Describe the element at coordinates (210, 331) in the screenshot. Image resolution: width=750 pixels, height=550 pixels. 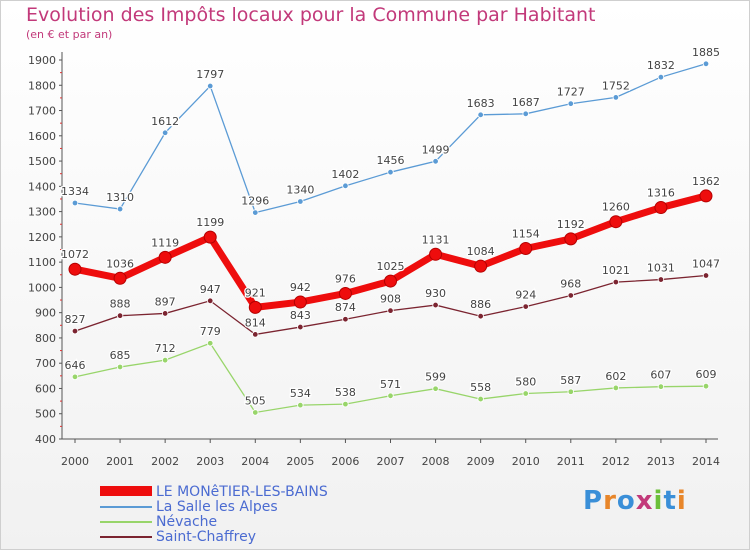
I see `data-label: 779` at that location.